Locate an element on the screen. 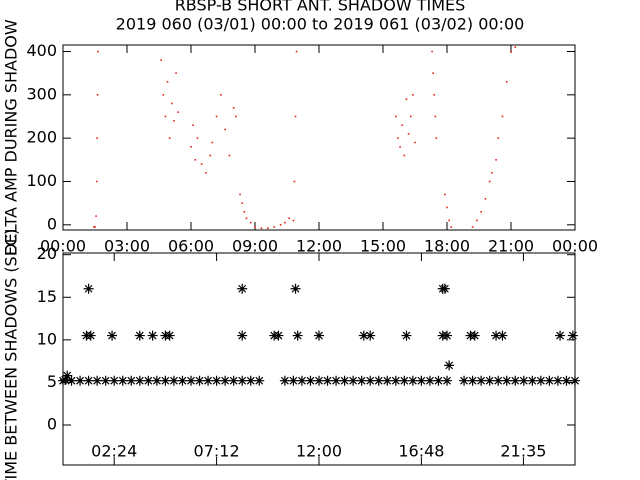 This screenshot has width=640, height=480. y-tick-label: 10 is located at coordinates (47, 338).